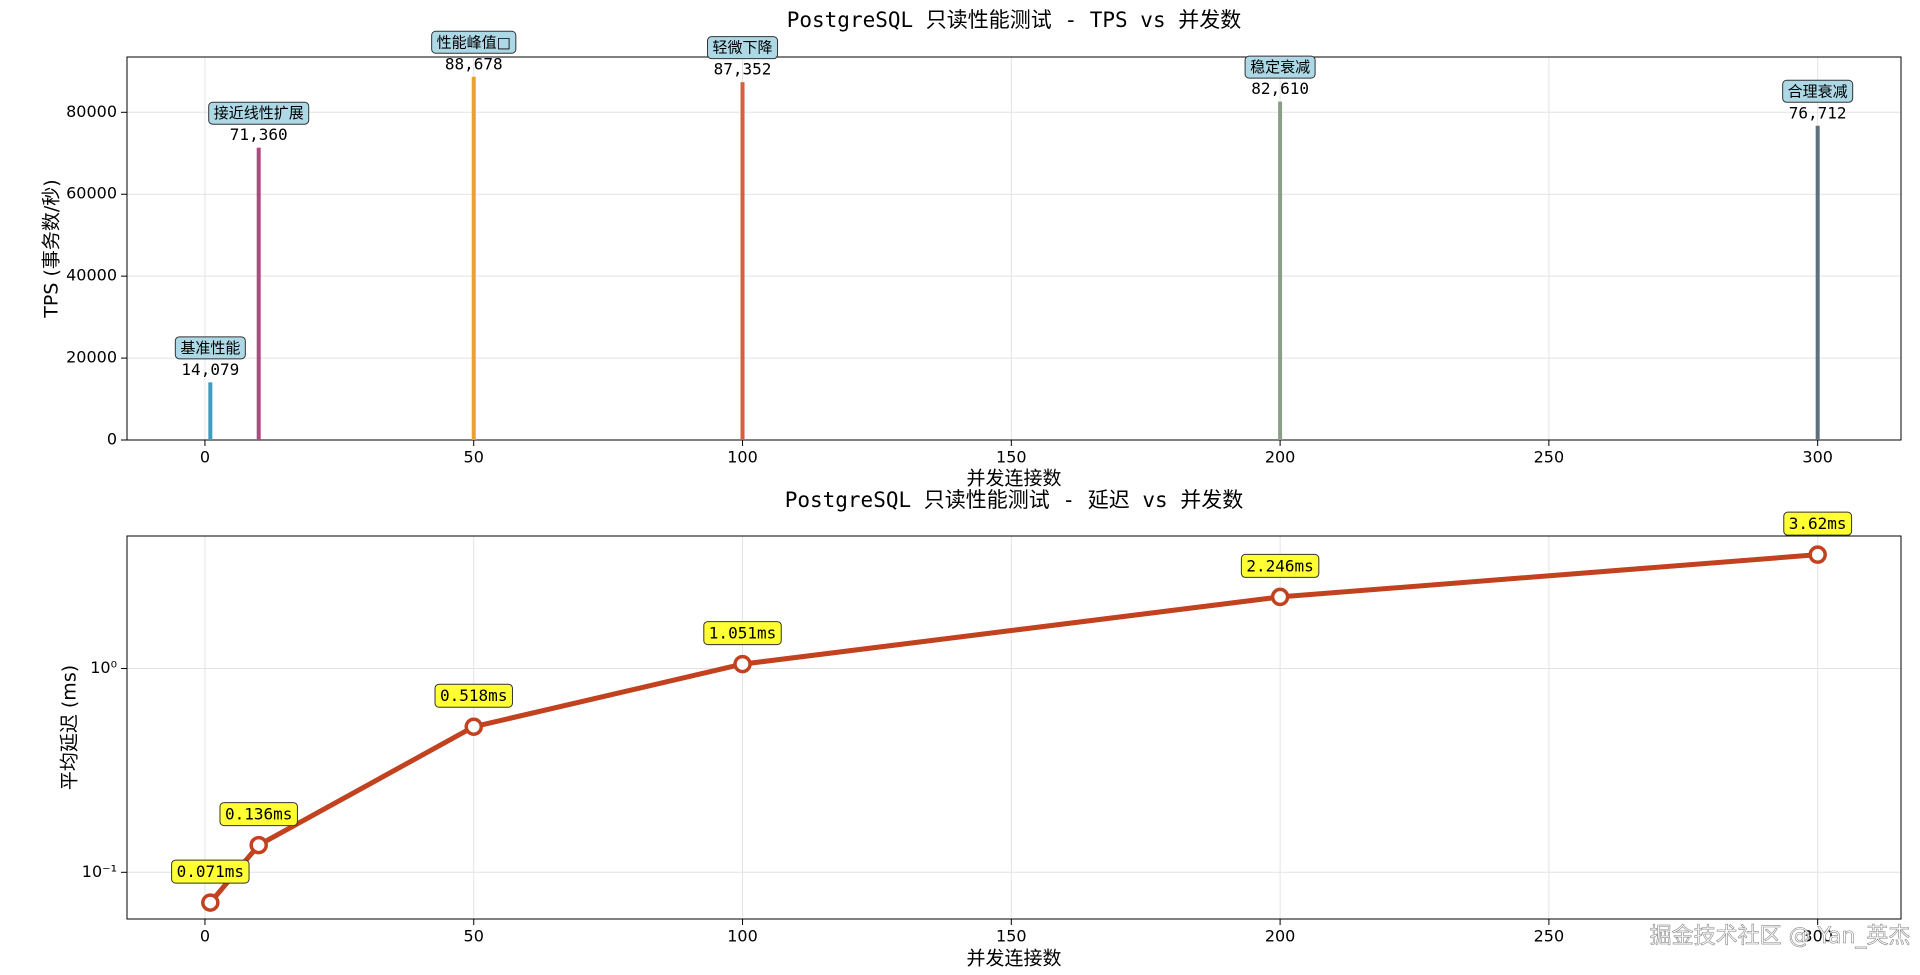 The height and width of the screenshot is (975, 1920). Describe the element at coordinates (1014, 20) in the screenshot. I see `chart-title: PostgreSQL 只读性能测试 - TPS vs 并发数` at that location.